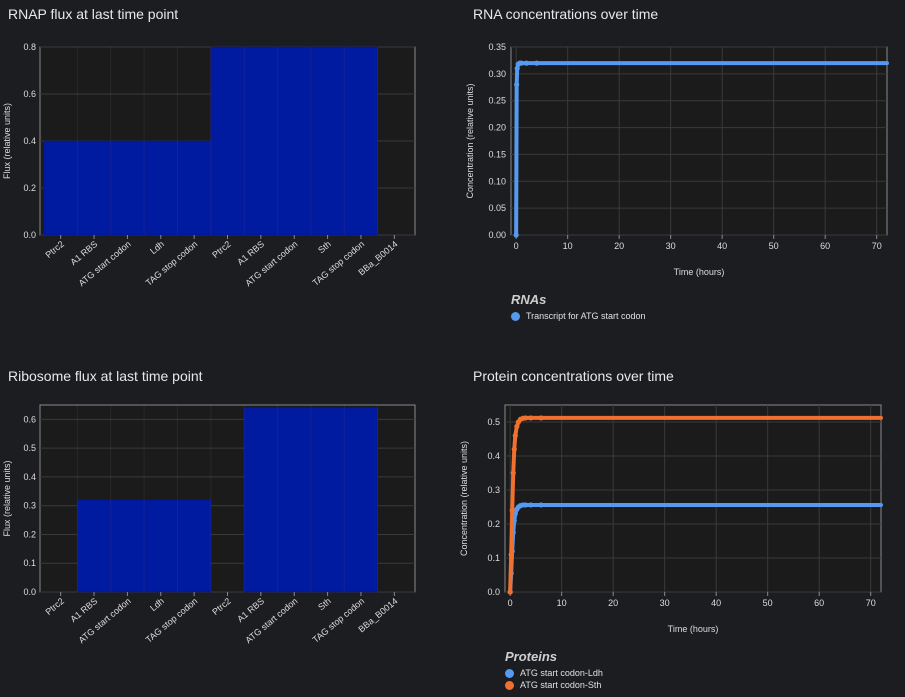 The image size is (905, 697). What do you see at coordinates (29, 563) in the screenshot?
I see `y-tick-label: 0.1` at bounding box center [29, 563].